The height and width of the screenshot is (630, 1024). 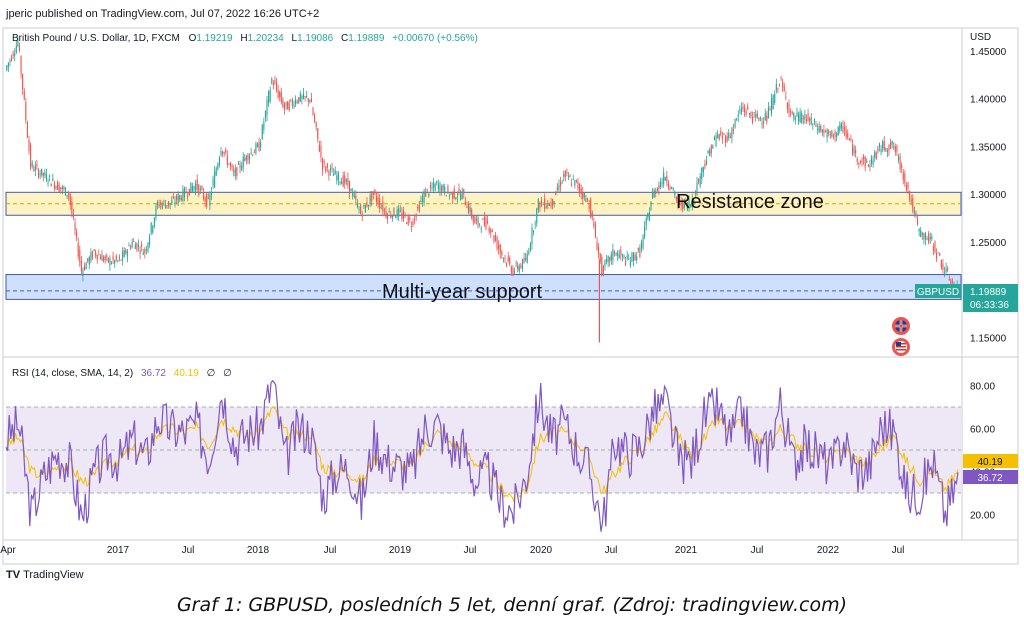 What do you see at coordinates (366, 38) in the screenshot?
I see `close-value: 1.19889` at bounding box center [366, 38].